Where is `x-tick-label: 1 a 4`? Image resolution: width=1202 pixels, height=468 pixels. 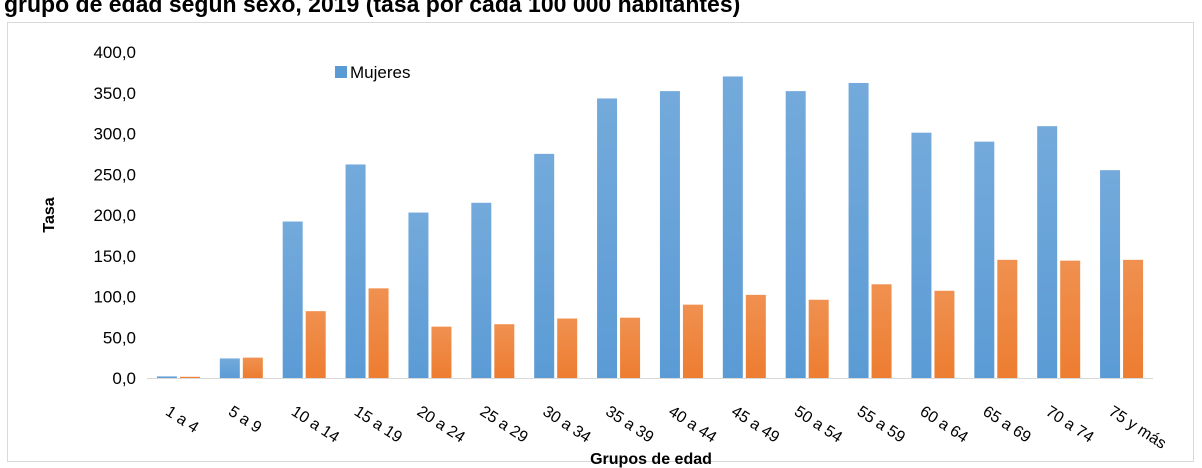
x-tick-label: 1 a 4 is located at coordinates (181, 420).